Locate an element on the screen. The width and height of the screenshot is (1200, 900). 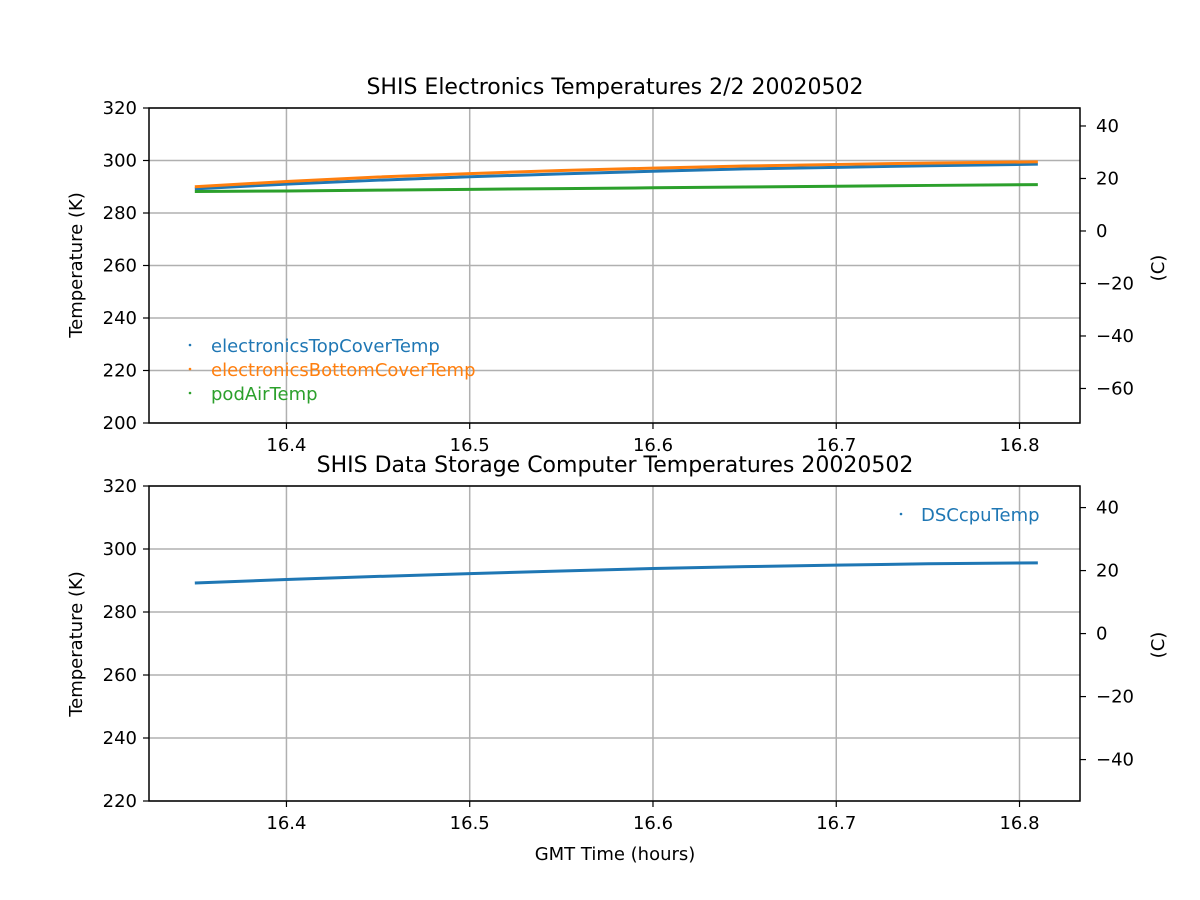
x-axis-label: GMT Time (hours) is located at coordinates (615, 854).